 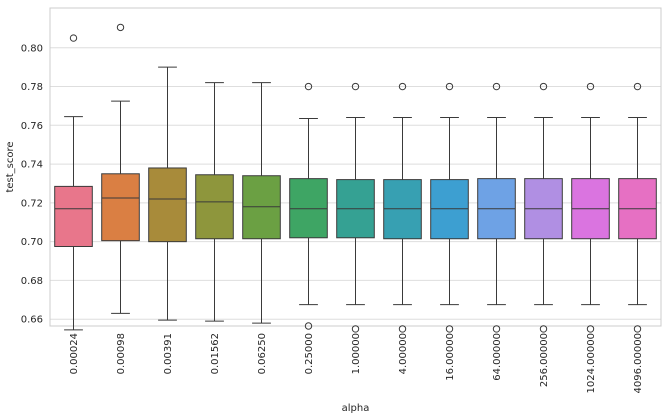 I want to click on y-tick-label: 0.78, so click(x=32, y=87).